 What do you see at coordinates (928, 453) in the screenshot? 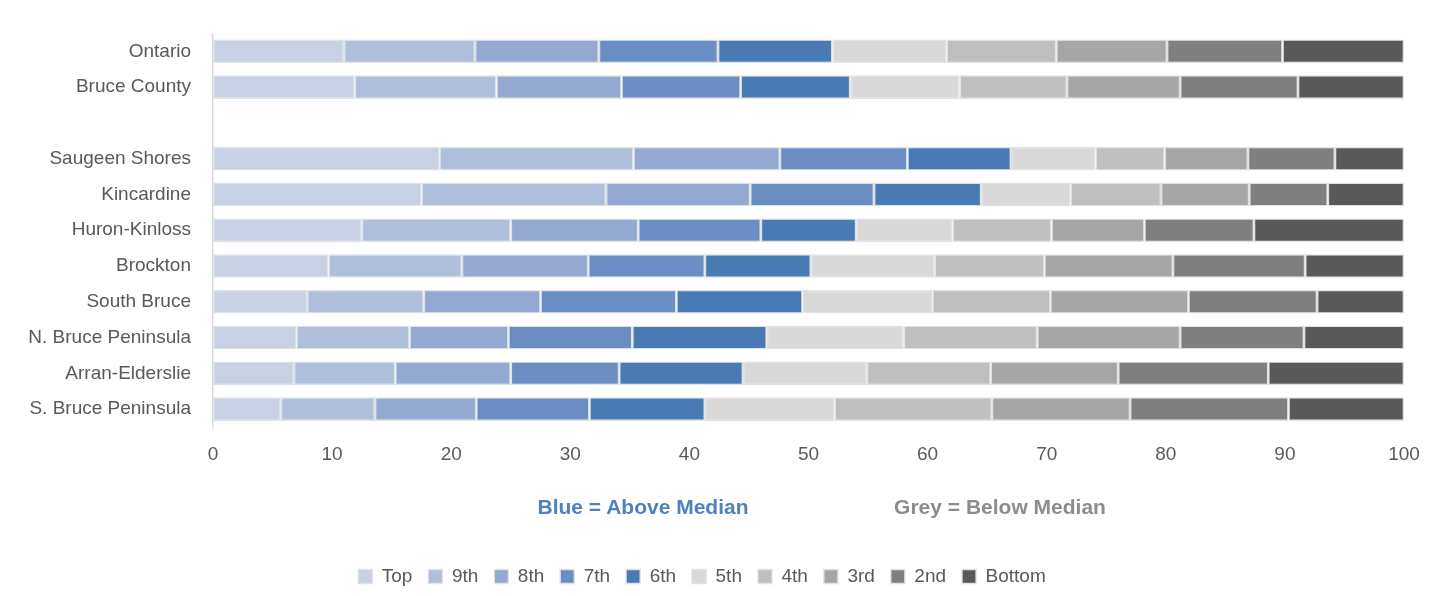
I see `x-tick-label: 60` at bounding box center [928, 453].